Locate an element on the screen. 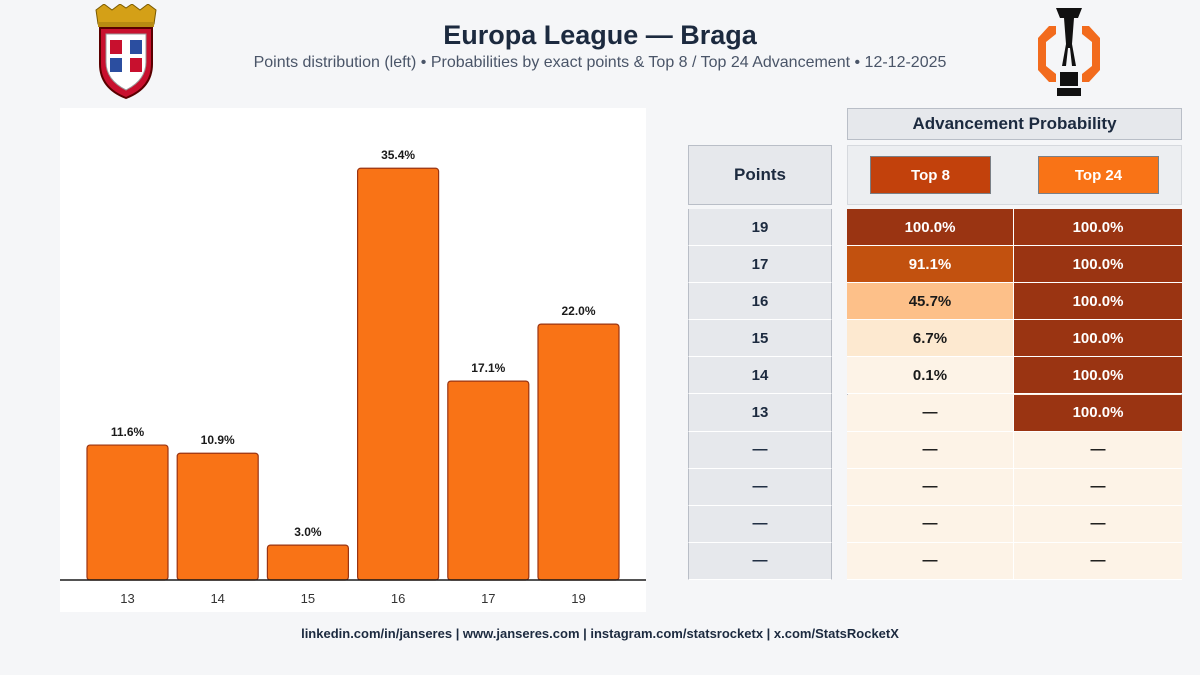  top8-cell: 91.1% is located at coordinates (930, 265).